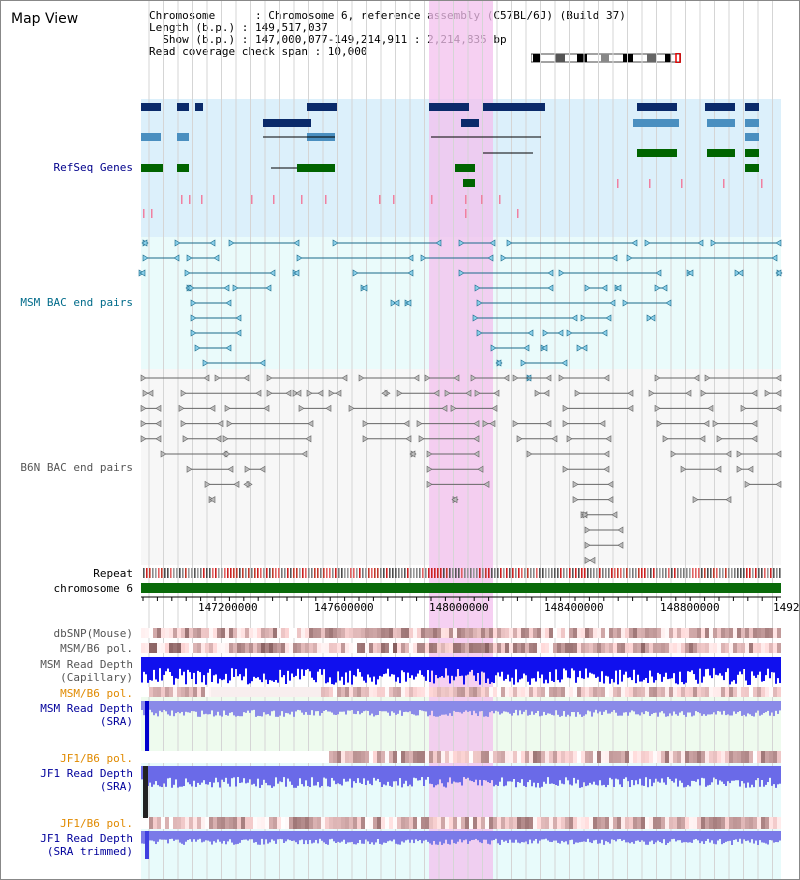  I want to click on track-label-msm-b6-pol: MSM/B6 pol., so click(96, 648).